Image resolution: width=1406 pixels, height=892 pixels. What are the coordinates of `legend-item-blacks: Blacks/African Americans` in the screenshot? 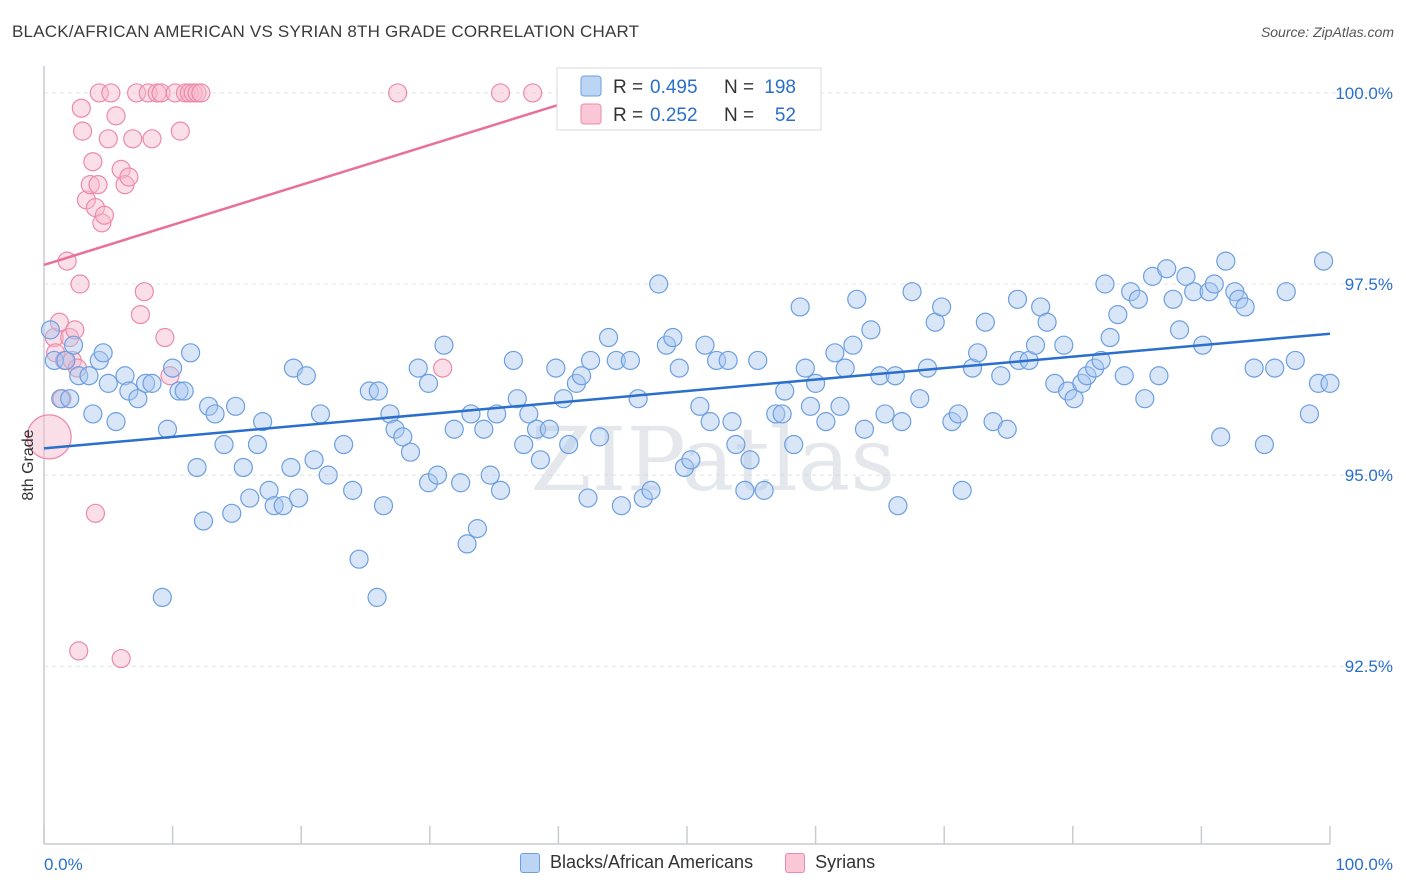 It's located at (636, 862).